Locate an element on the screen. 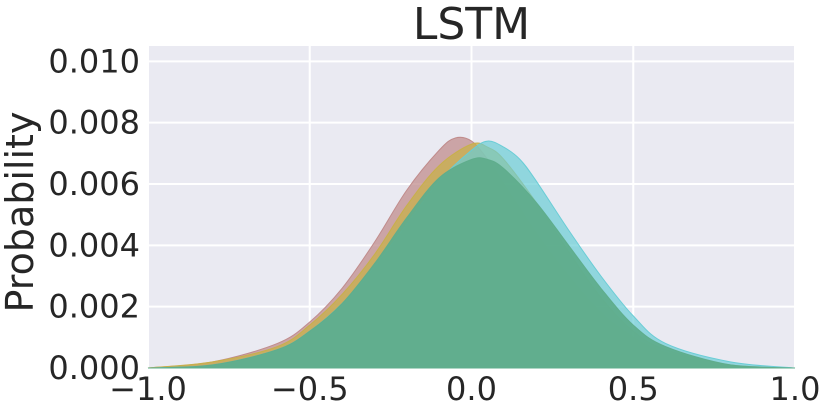  y-tick-labels: 0.000 0.002 0.004 0.006 0.008 0.010 is located at coordinates (94, 214).